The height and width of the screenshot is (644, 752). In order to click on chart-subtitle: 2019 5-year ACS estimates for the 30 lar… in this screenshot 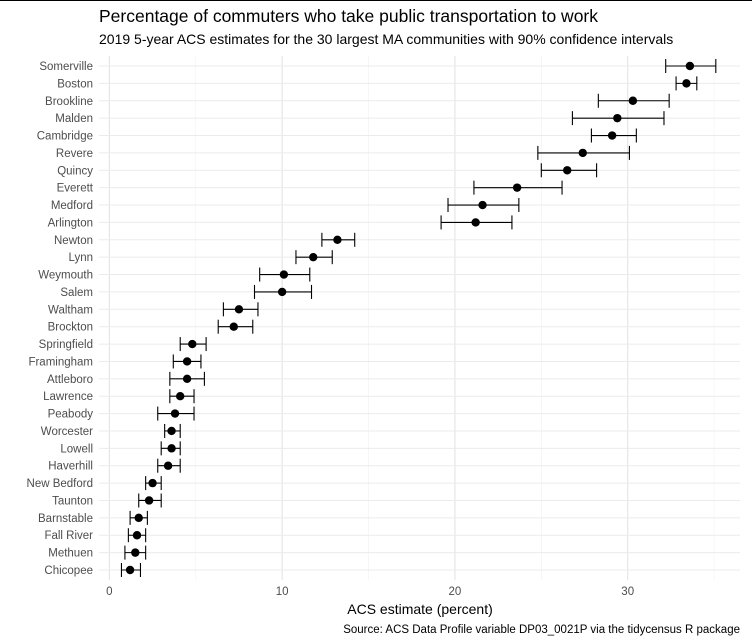, I will do `click(386, 39)`.